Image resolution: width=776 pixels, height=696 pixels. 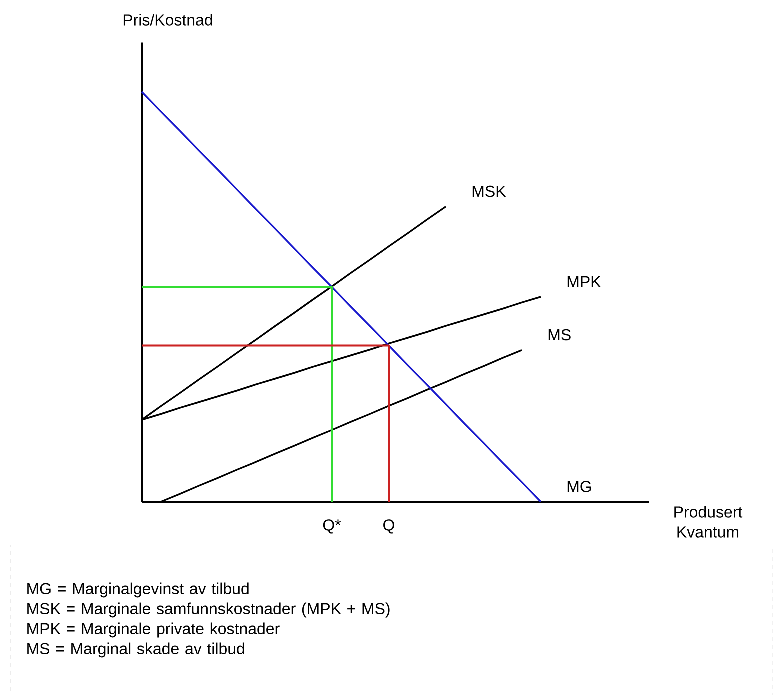 What do you see at coordinates (332, 527) in the screenshot?
I see `x-tick-label: Q*` at bounding box center [332, 527].